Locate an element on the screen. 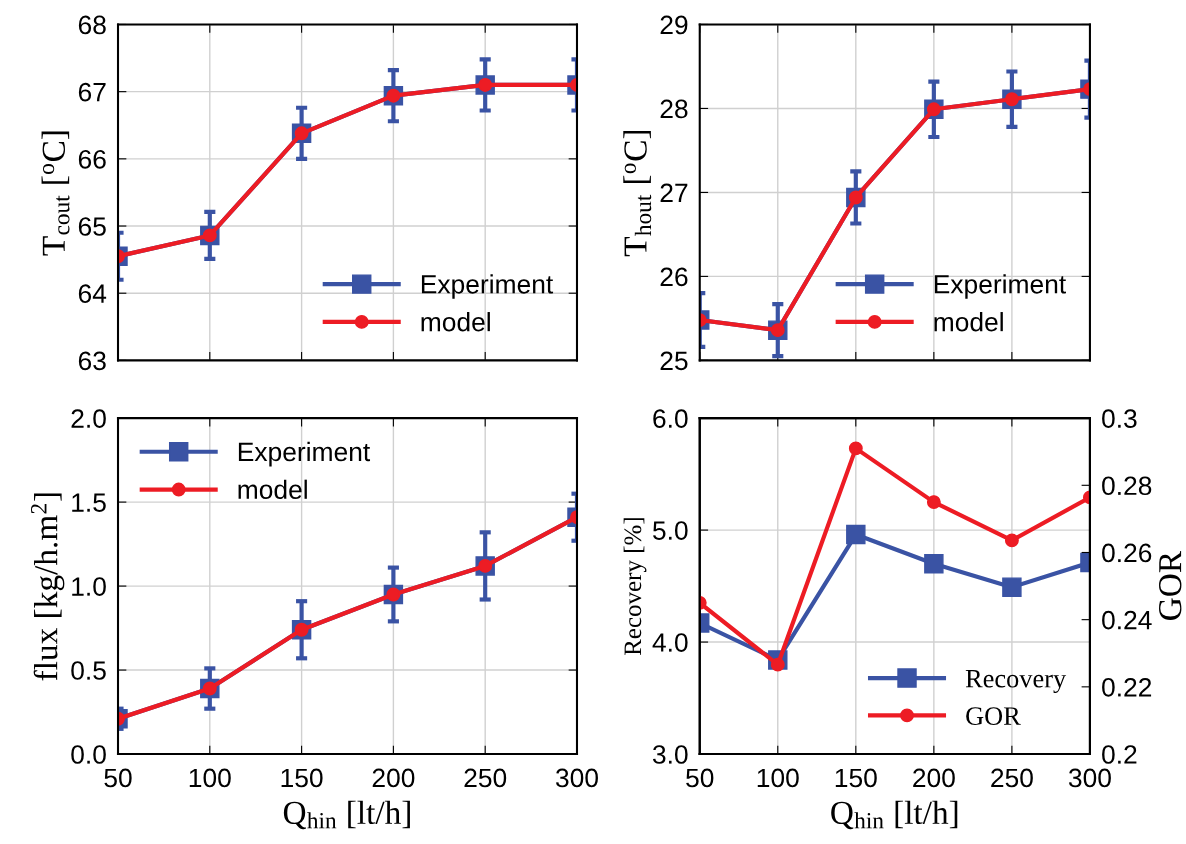 The height and width of the screenshot is (844, 1186). y-tick-label: 28 is located at coordinates (674, 109).